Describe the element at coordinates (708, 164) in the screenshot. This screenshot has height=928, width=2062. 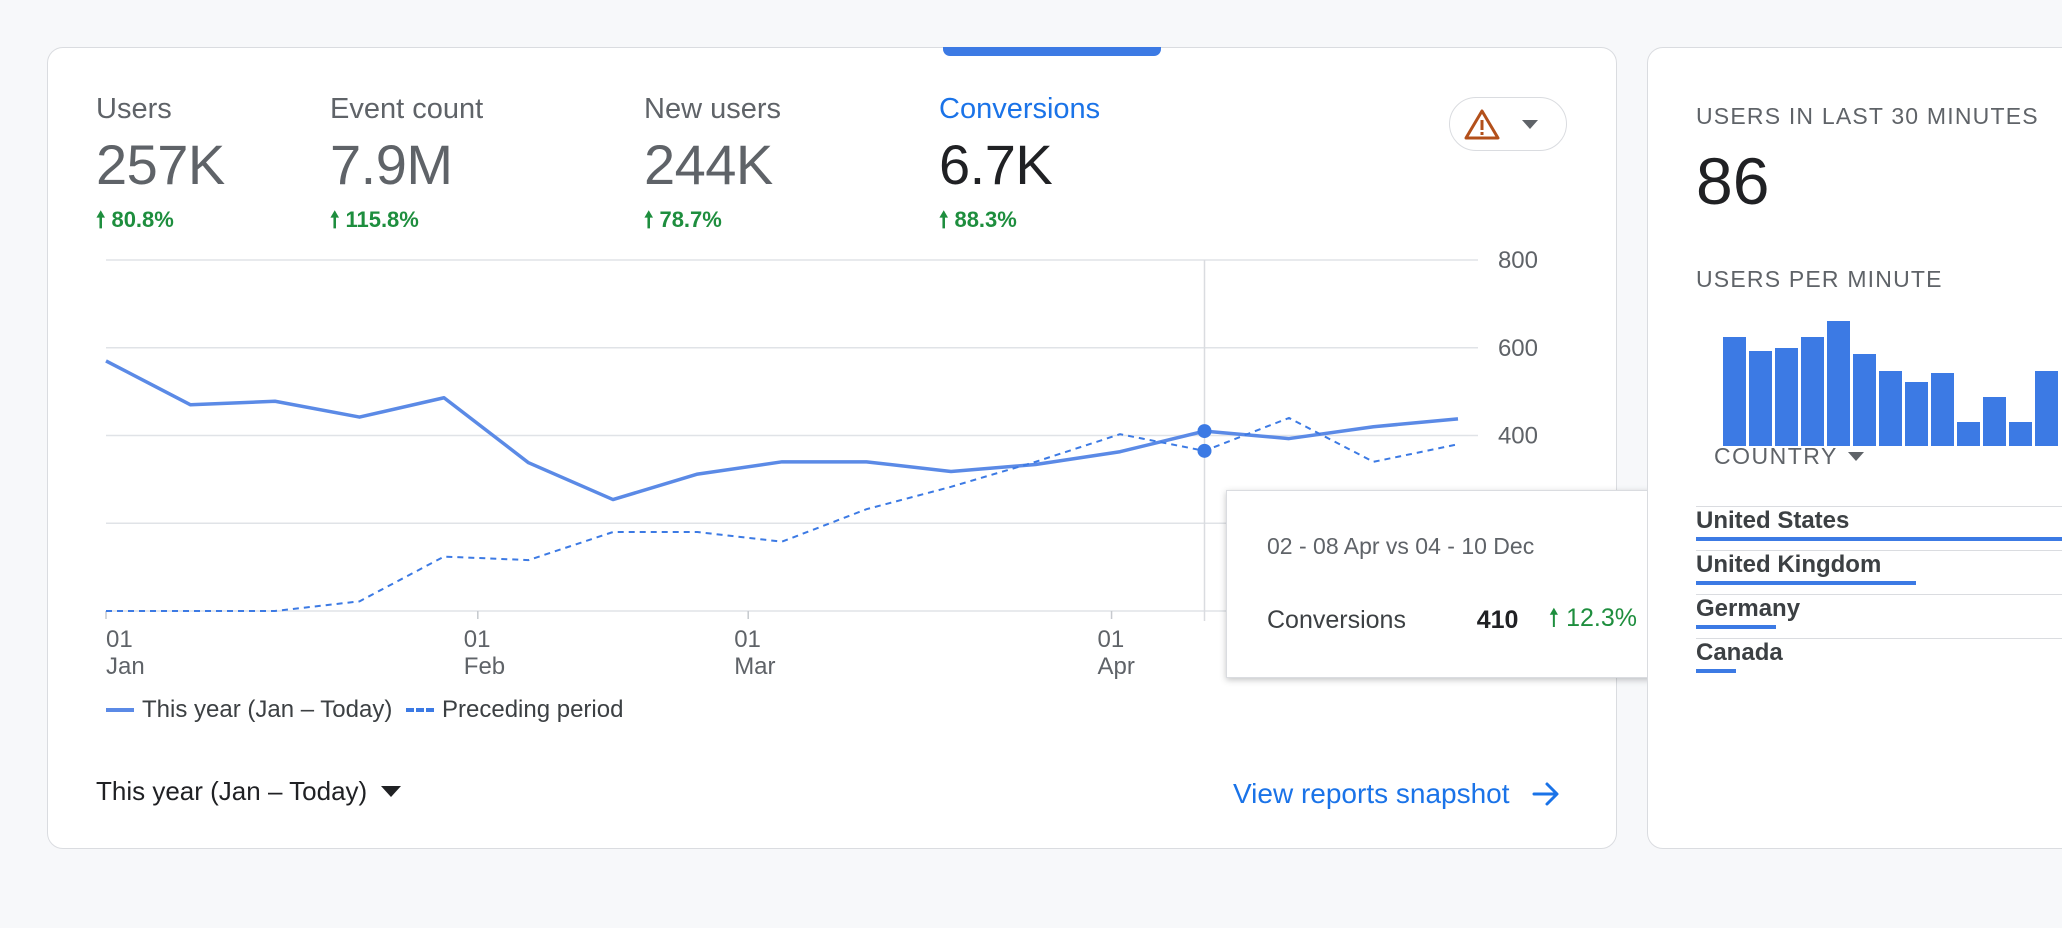
I see `metric-value: 244K` at that location.